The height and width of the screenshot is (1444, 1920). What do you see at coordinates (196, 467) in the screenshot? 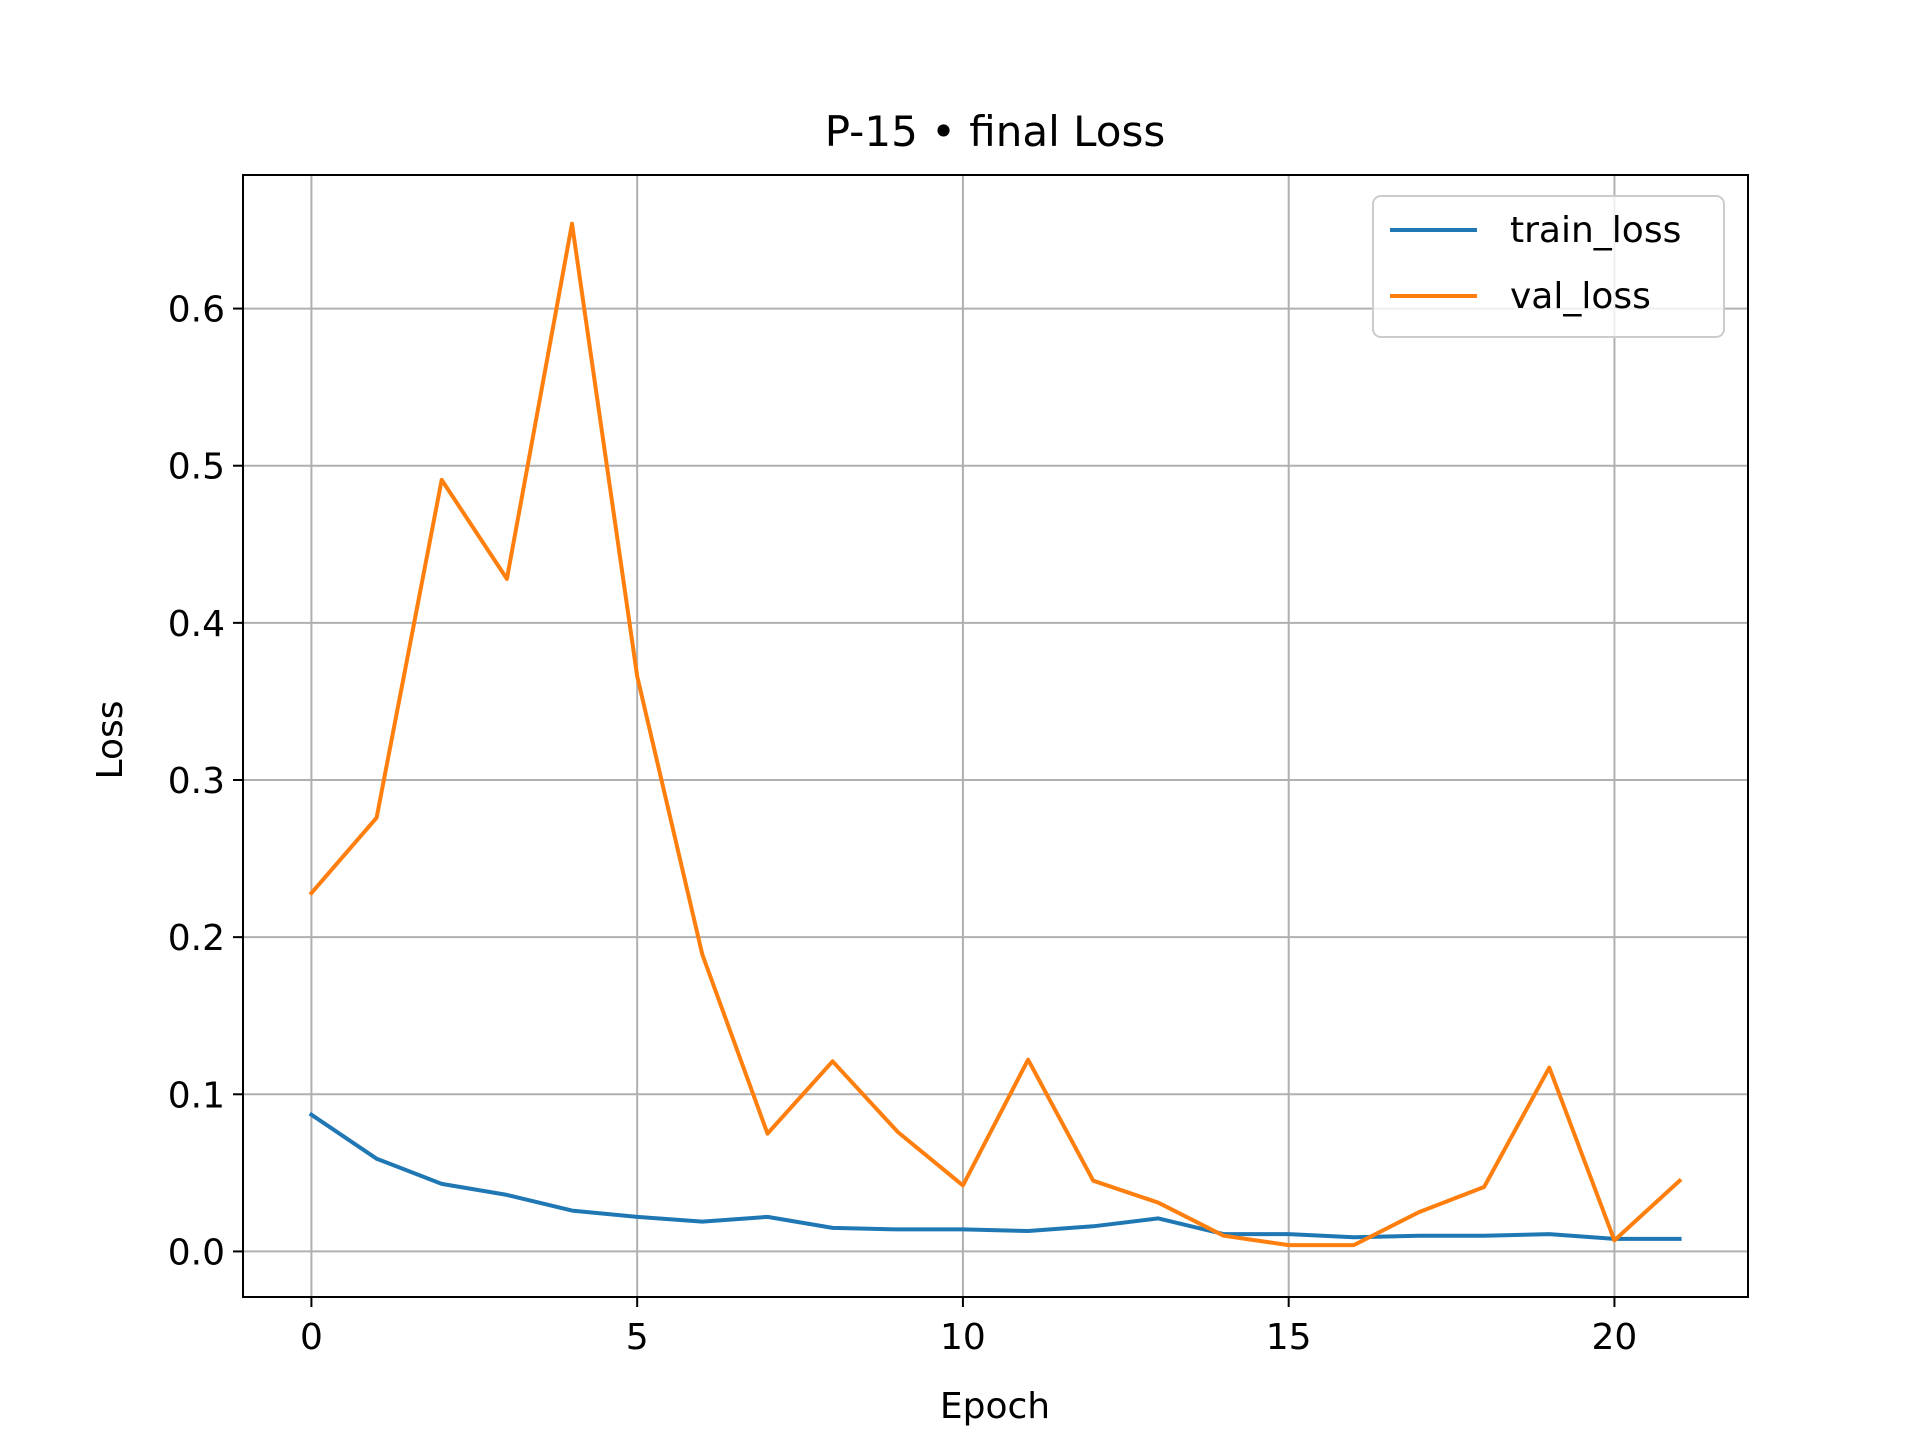
I see `y-tick-label: 0.5` at bounding box center [196, 467].